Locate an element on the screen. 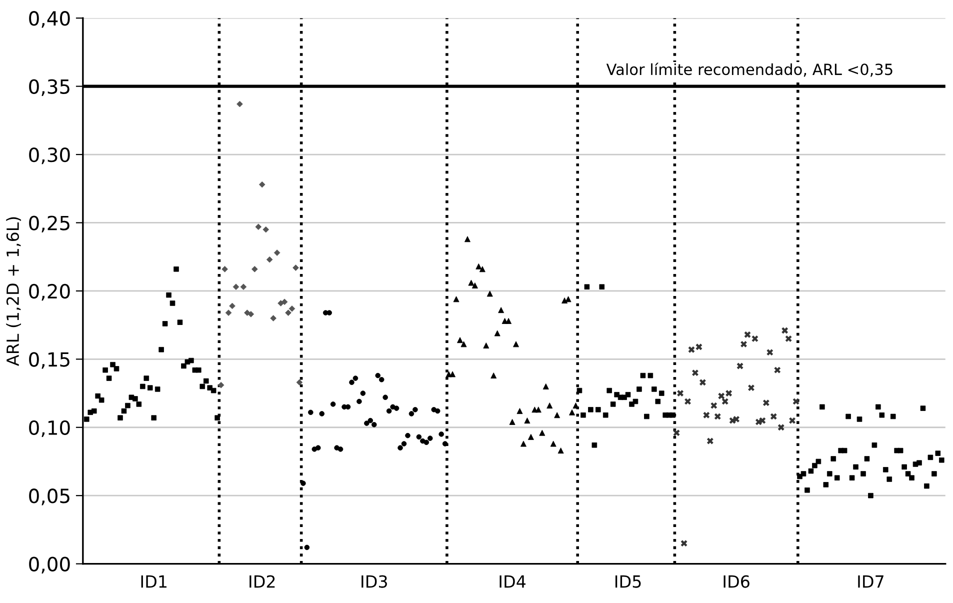 Image resolution: width=953 pixels, height=603 pixels. y-tick-label: 0,35 is located at coordinates (49, 87).